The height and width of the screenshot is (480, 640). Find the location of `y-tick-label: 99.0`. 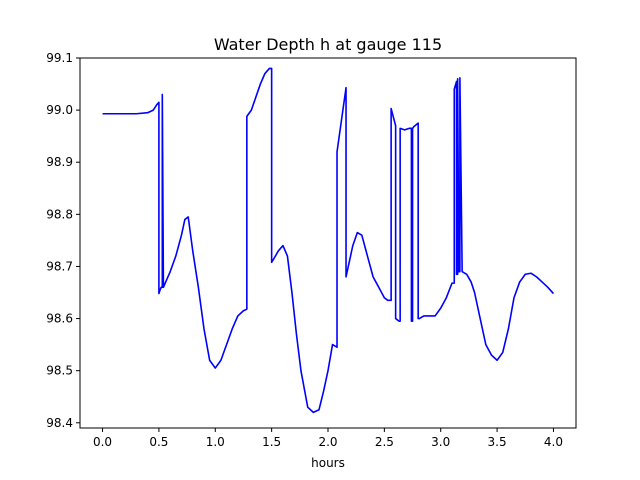

y-tick-label: 99.0 is located at coordinates (59, 110).